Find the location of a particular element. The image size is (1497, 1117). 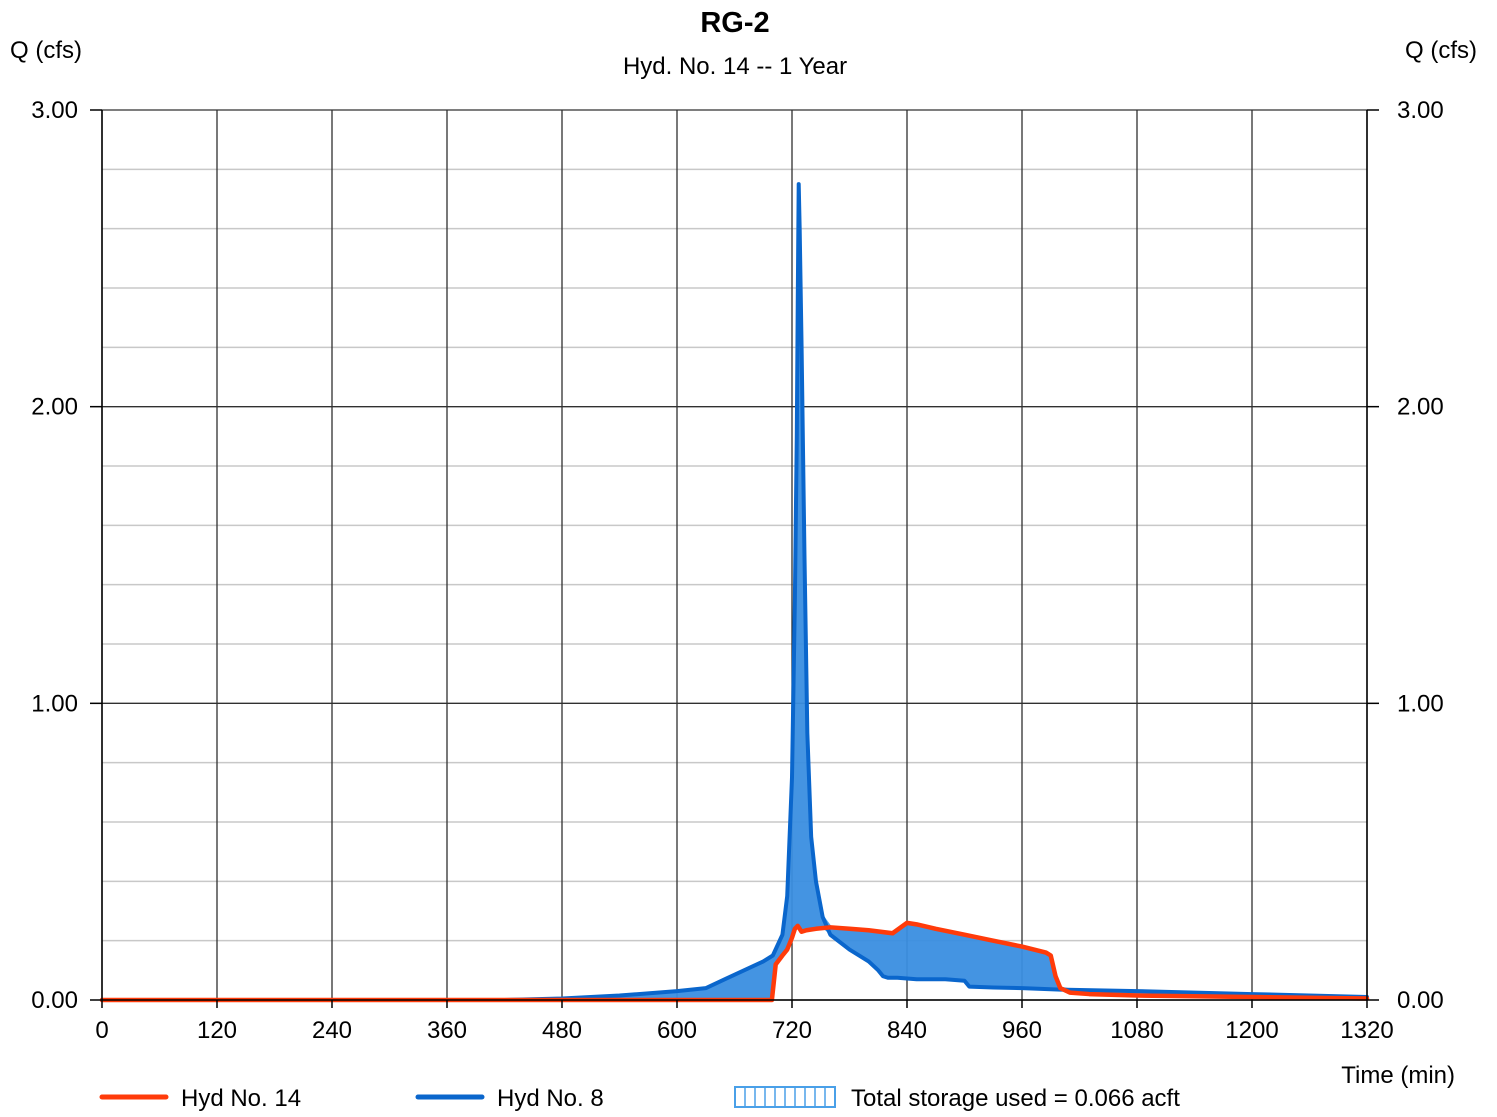

x-tick-label: 720 is located at coordinates (792, 1030).